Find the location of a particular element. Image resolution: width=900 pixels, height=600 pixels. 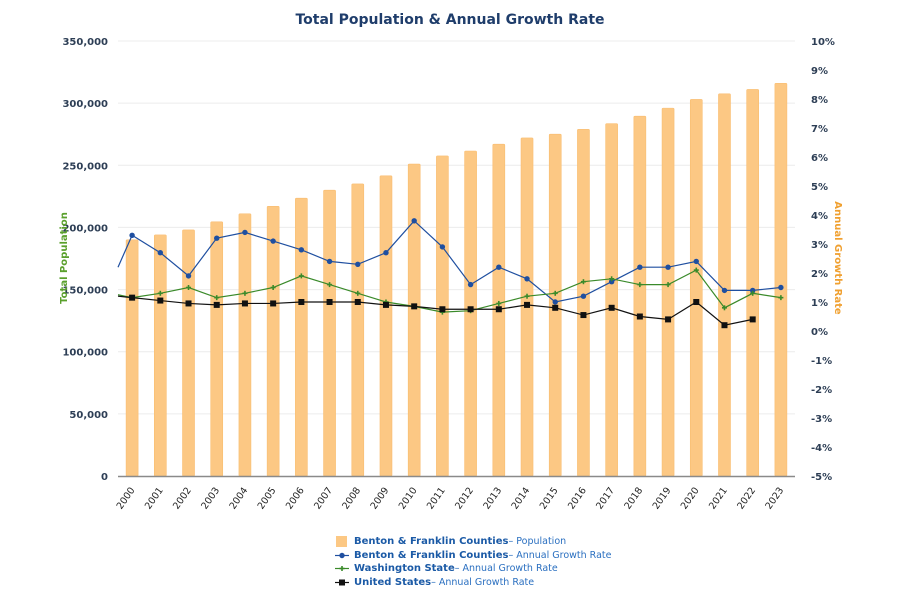

y-axis-left-title: Total Population is located at coordinates (64, 258).